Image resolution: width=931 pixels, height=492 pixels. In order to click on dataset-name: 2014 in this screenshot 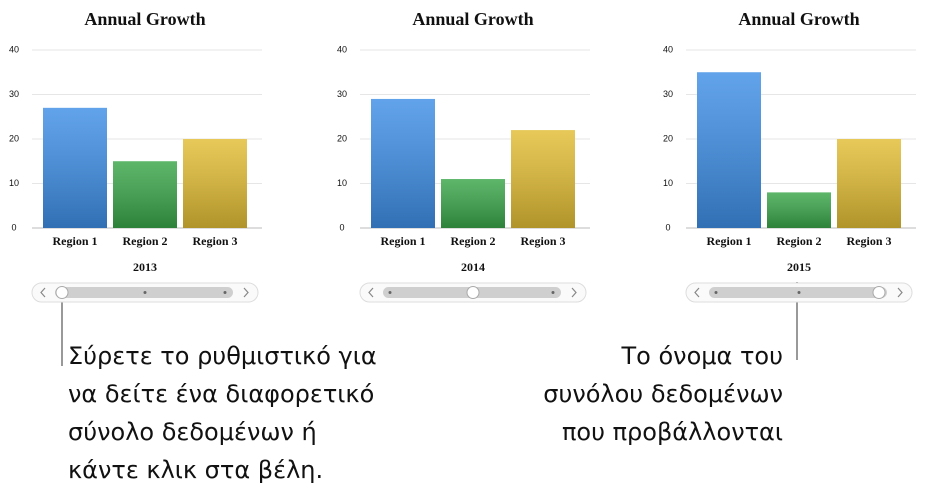, I will do `click(473, 267)`.